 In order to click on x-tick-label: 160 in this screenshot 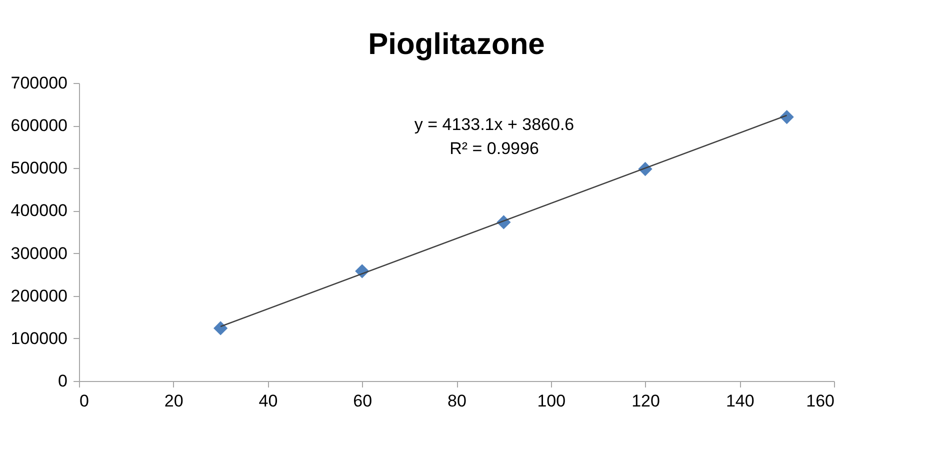, I will do `click(820, 401)`.